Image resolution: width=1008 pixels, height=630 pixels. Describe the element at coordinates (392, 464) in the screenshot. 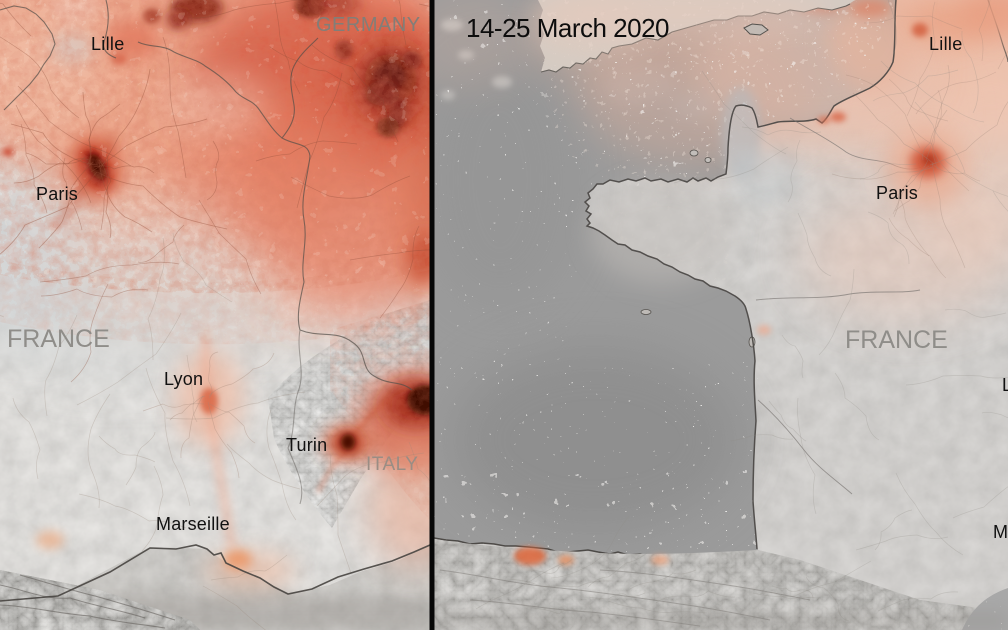

I see `svg-text: ITALY` at that location.